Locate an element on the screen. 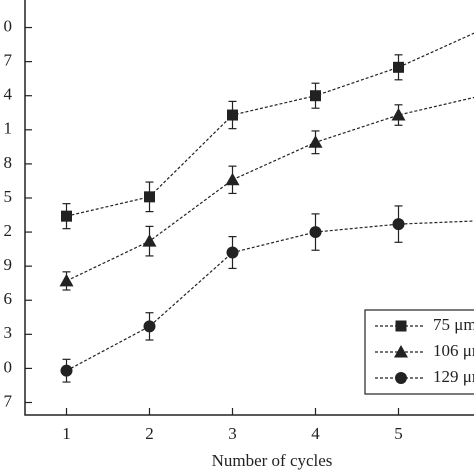 This screenshot has height=474, width=474. legend-box is located at coordinates (419, 352).